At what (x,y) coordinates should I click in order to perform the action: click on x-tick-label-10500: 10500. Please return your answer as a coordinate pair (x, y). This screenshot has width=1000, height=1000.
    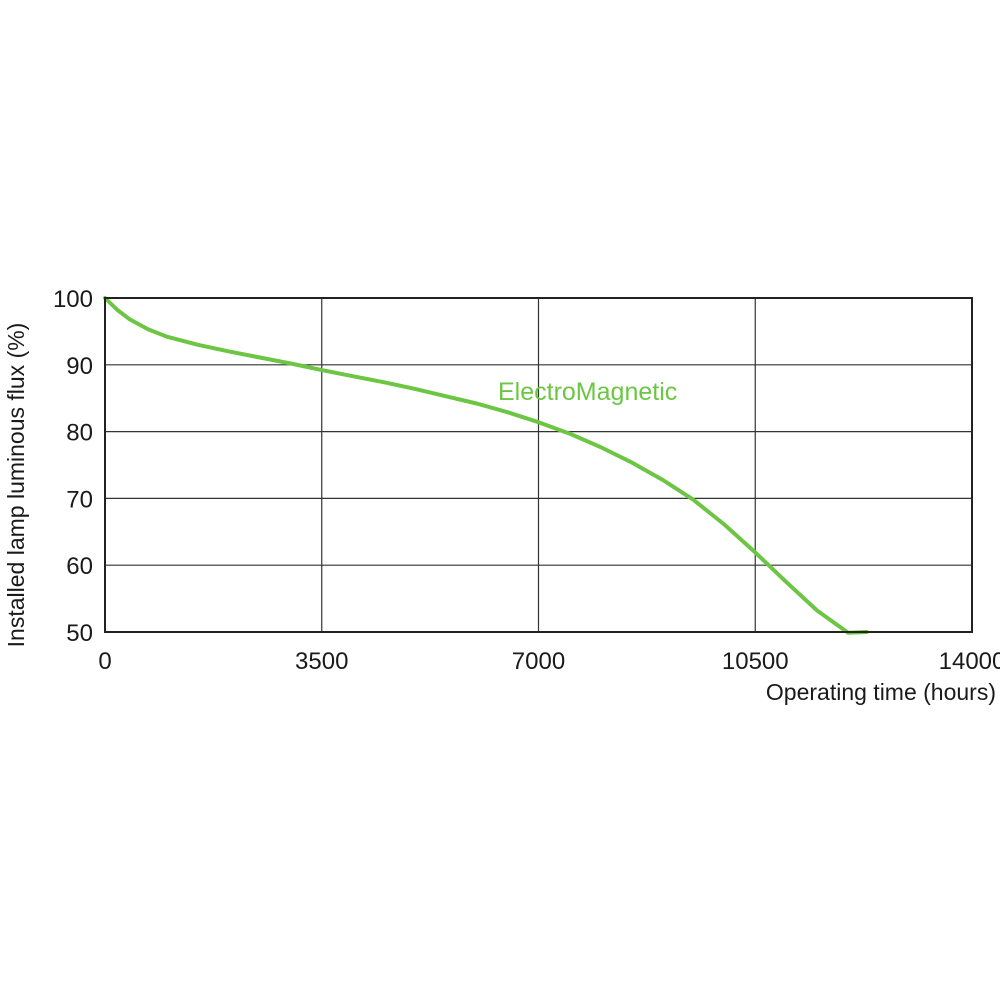
    Looking at the image, I should click on (755, 661).